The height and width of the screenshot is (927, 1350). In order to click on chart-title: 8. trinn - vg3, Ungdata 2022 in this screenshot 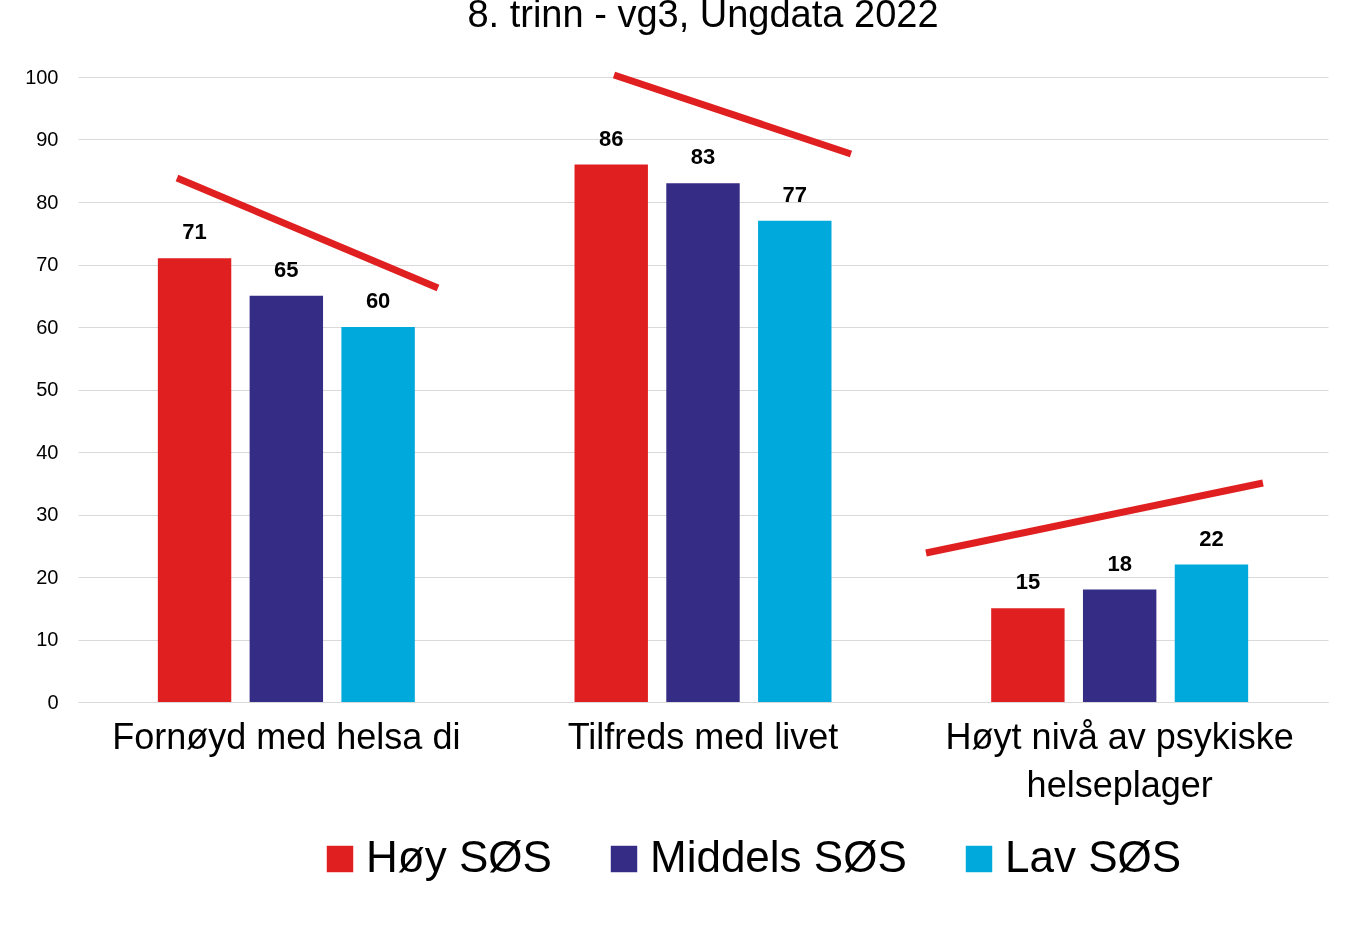, I will do `click(703, 17)`.